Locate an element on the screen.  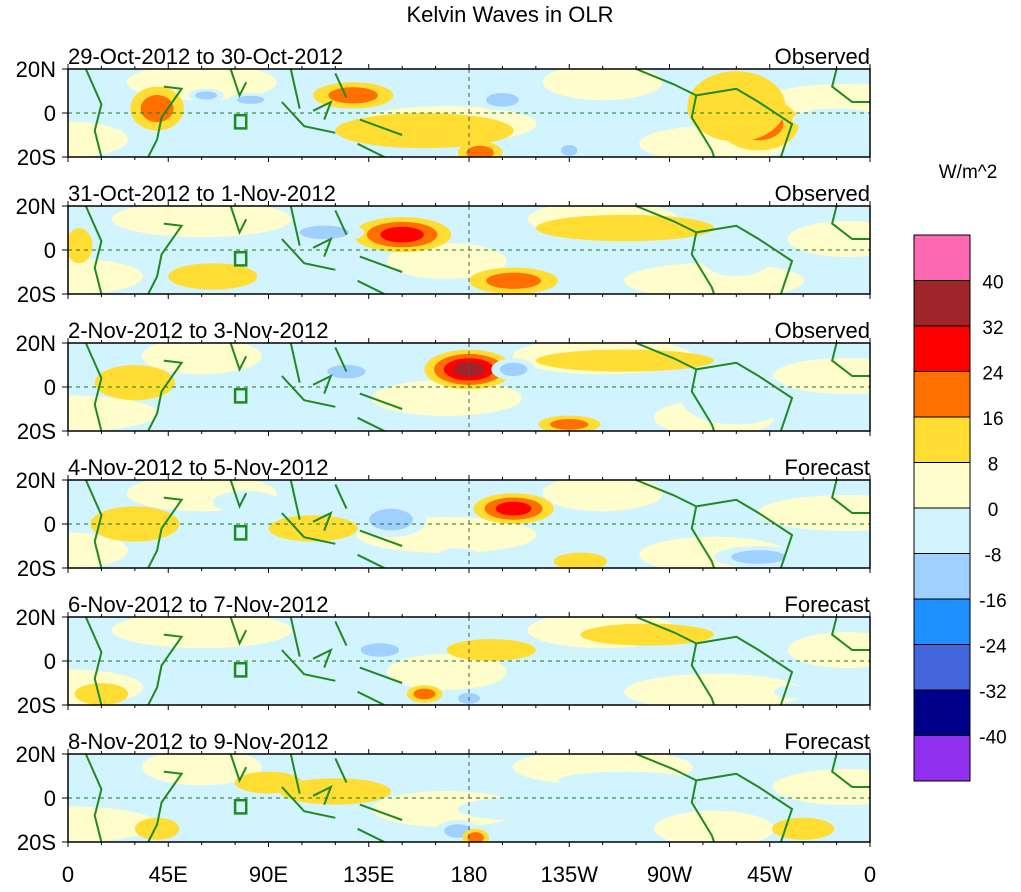
colorbar-level-label: 24 is located at coordinates (993, 374).